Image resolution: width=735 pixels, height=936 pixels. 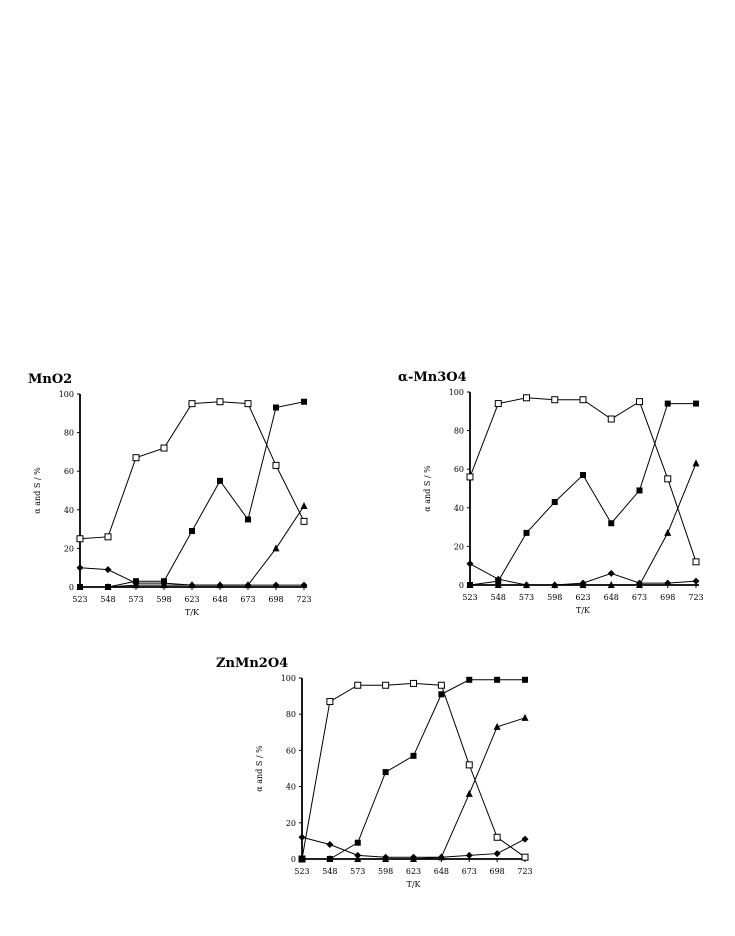 I want to click on x-tick-label: 573, so click(x=526, y=597).